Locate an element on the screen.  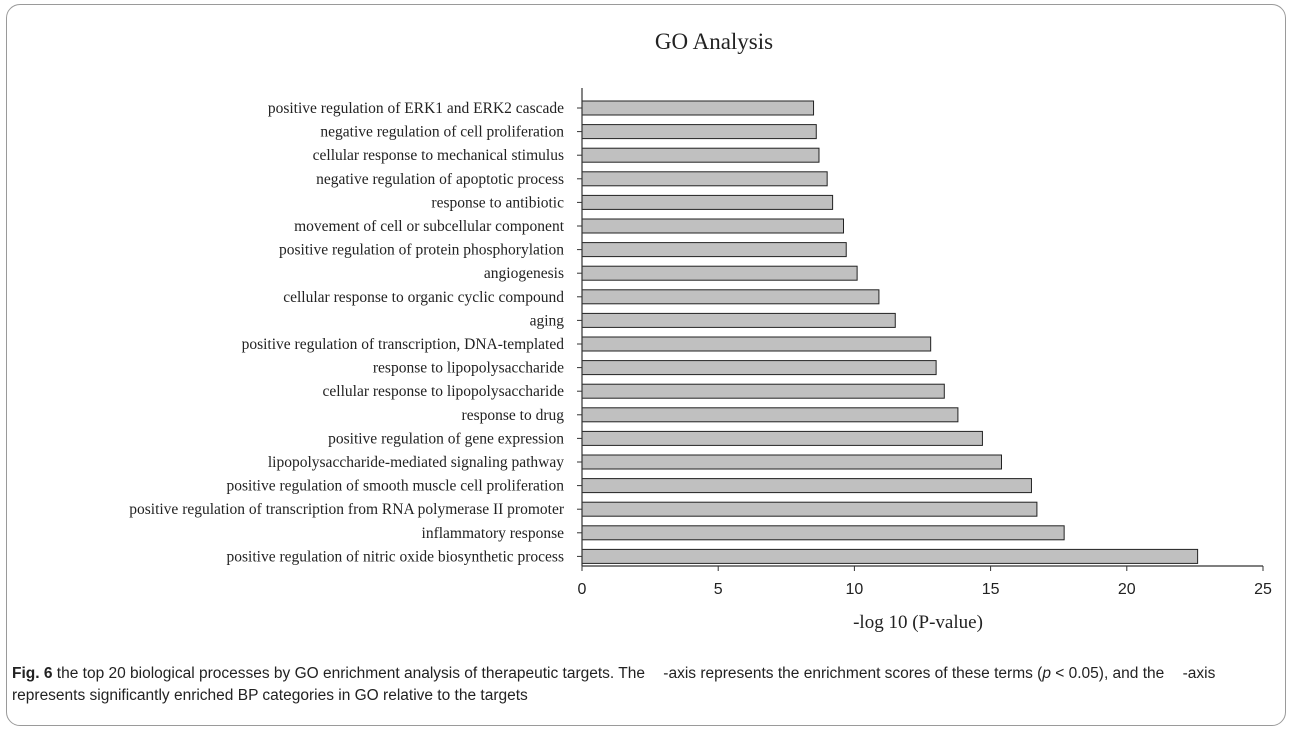
category-label: angiogenesis is located at coordinates (524, 273).